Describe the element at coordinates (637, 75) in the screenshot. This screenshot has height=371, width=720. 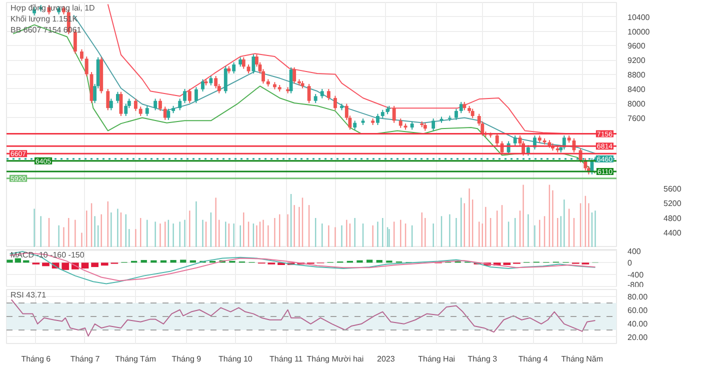
I see `y-tick-label: 8800` at that location.